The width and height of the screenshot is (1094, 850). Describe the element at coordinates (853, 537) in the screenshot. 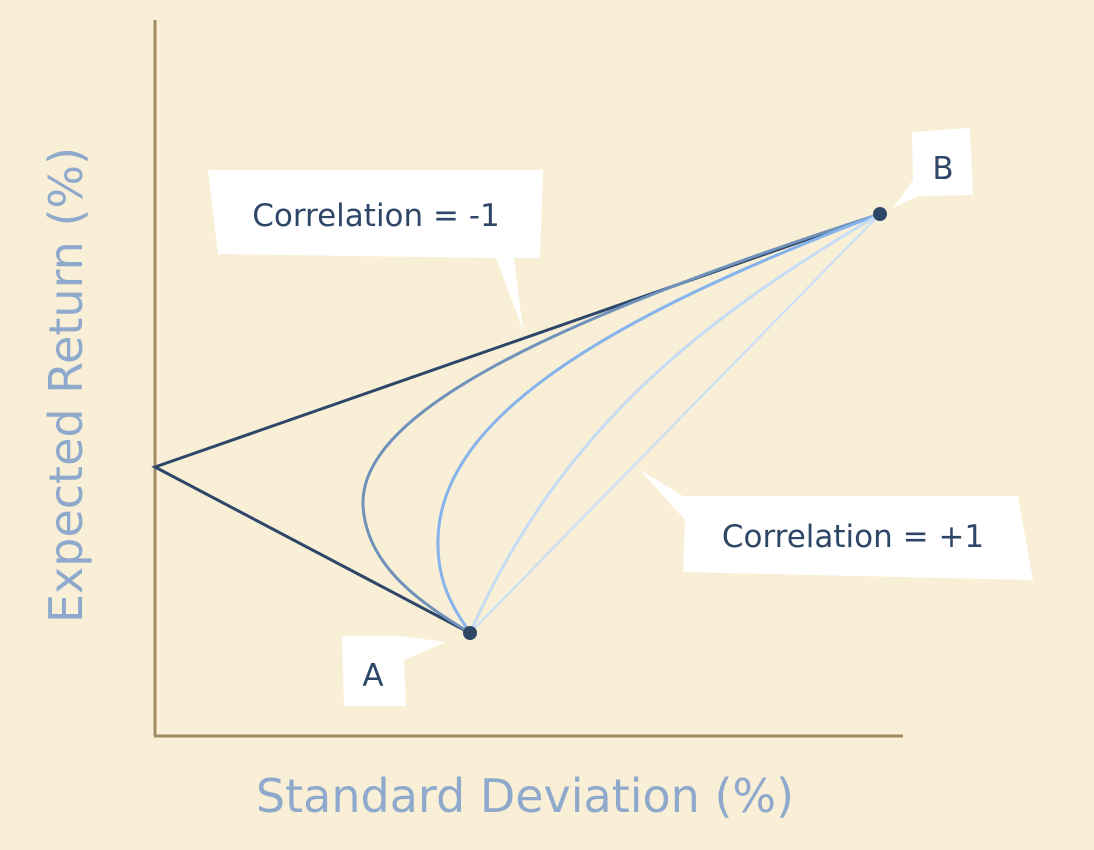

I see `callout-positive-label: Correlation = +1` at that location.